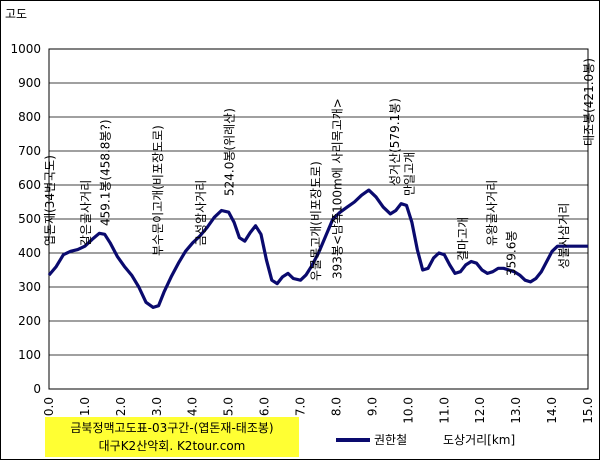 This screenshot has height=462, width=602. Describe the element at coordinates (16, 14) in the screenshot. I see `y-axis-label: 고도` at that location.